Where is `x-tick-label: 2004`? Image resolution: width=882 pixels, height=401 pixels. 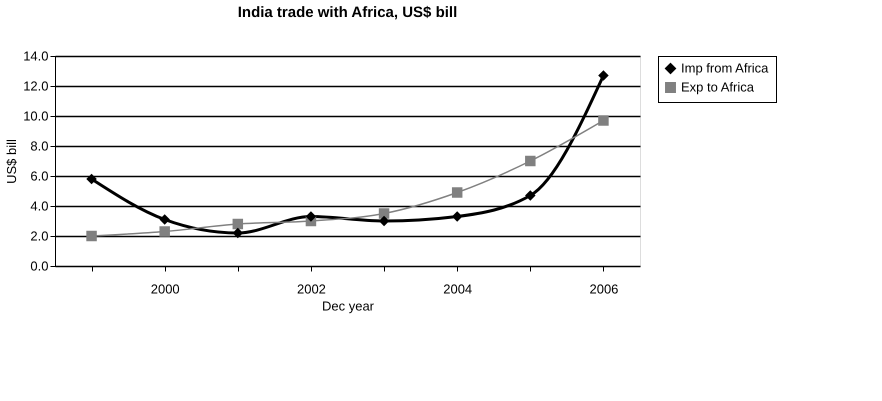 x-tick-label: 2004 is located at coordinates (457, 289).